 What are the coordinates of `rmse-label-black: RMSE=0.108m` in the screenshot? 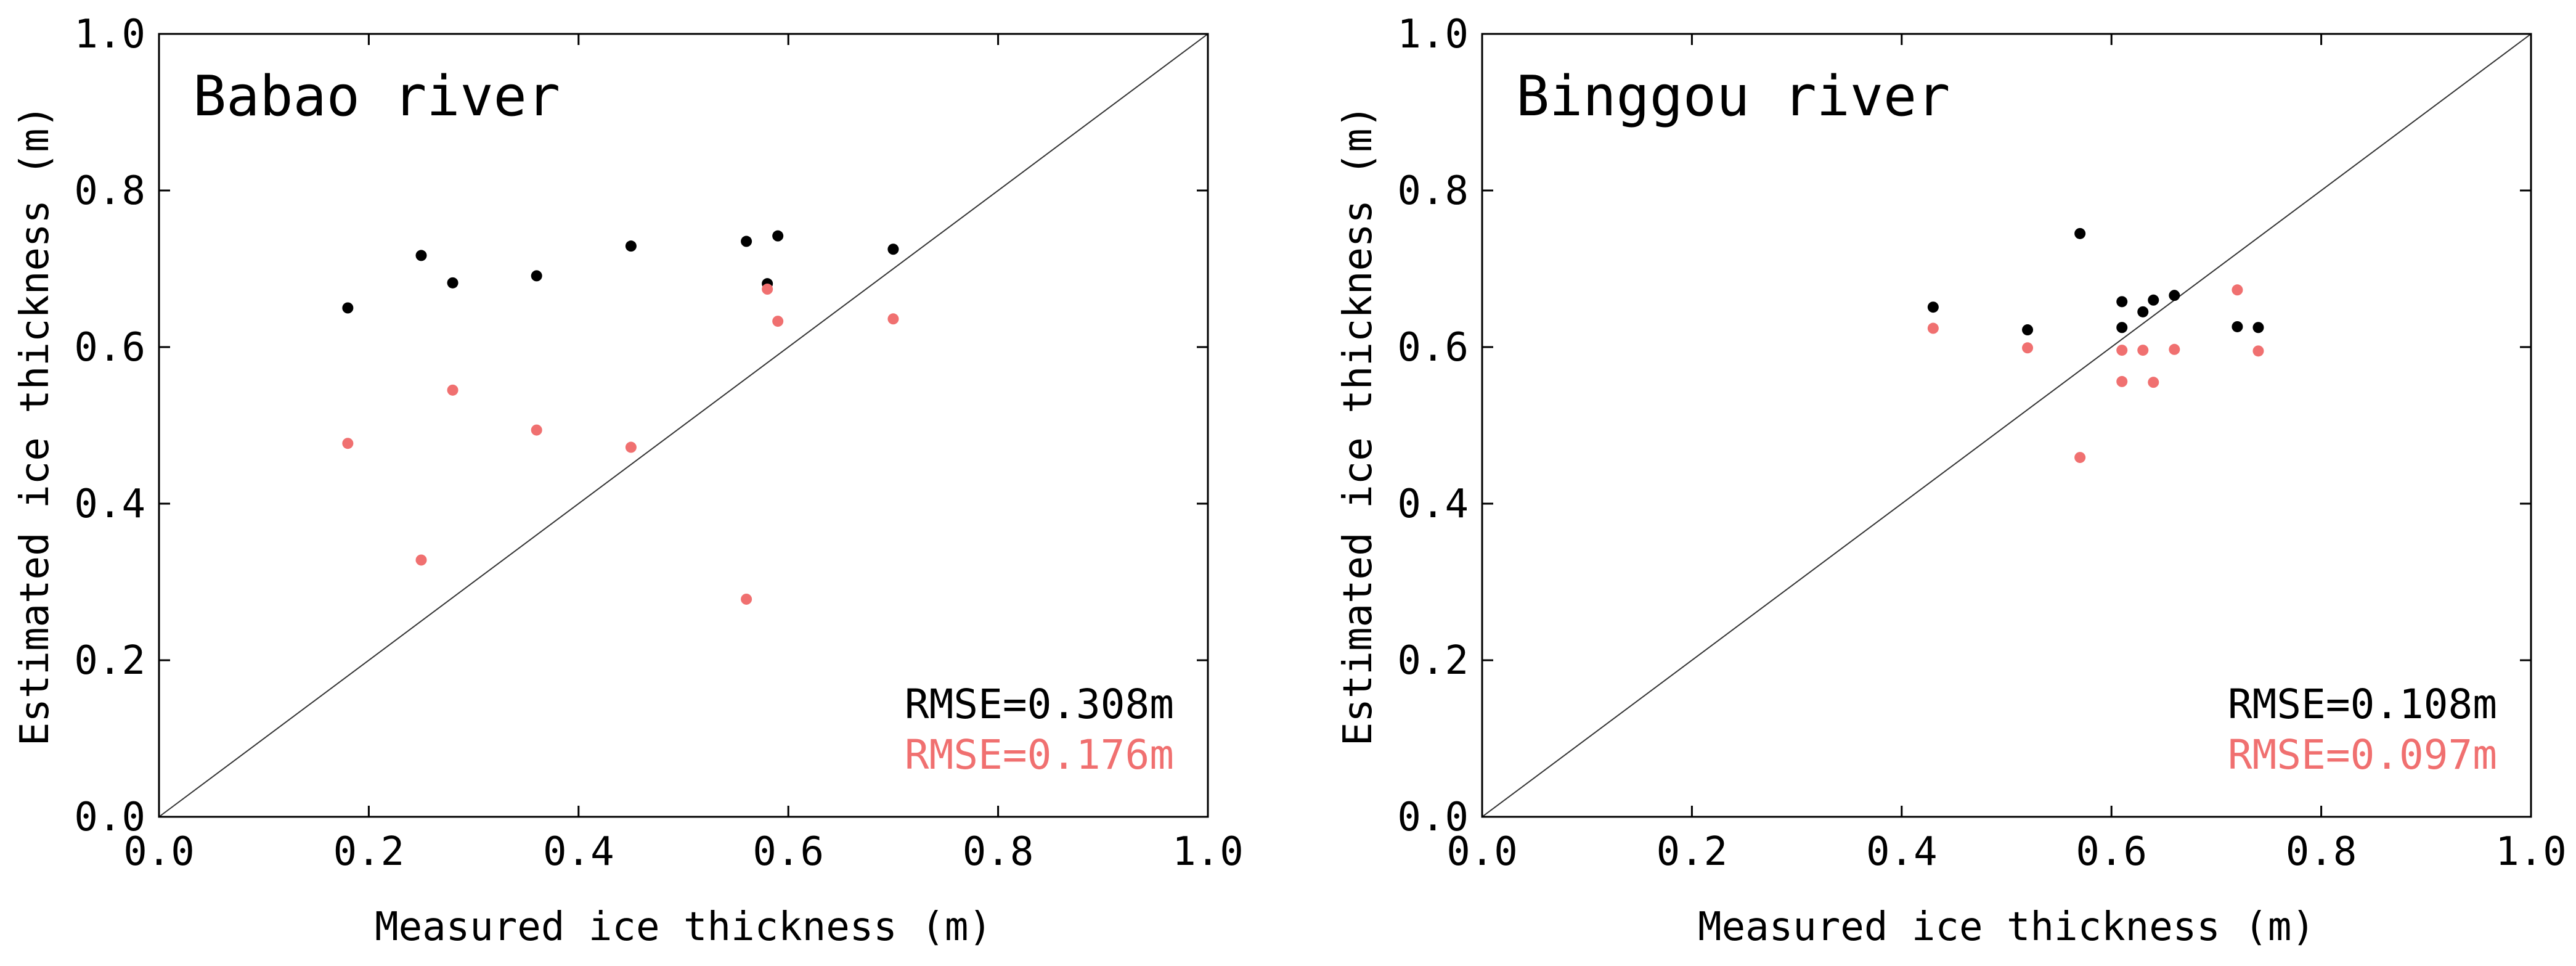 It's located at (2362, 704).